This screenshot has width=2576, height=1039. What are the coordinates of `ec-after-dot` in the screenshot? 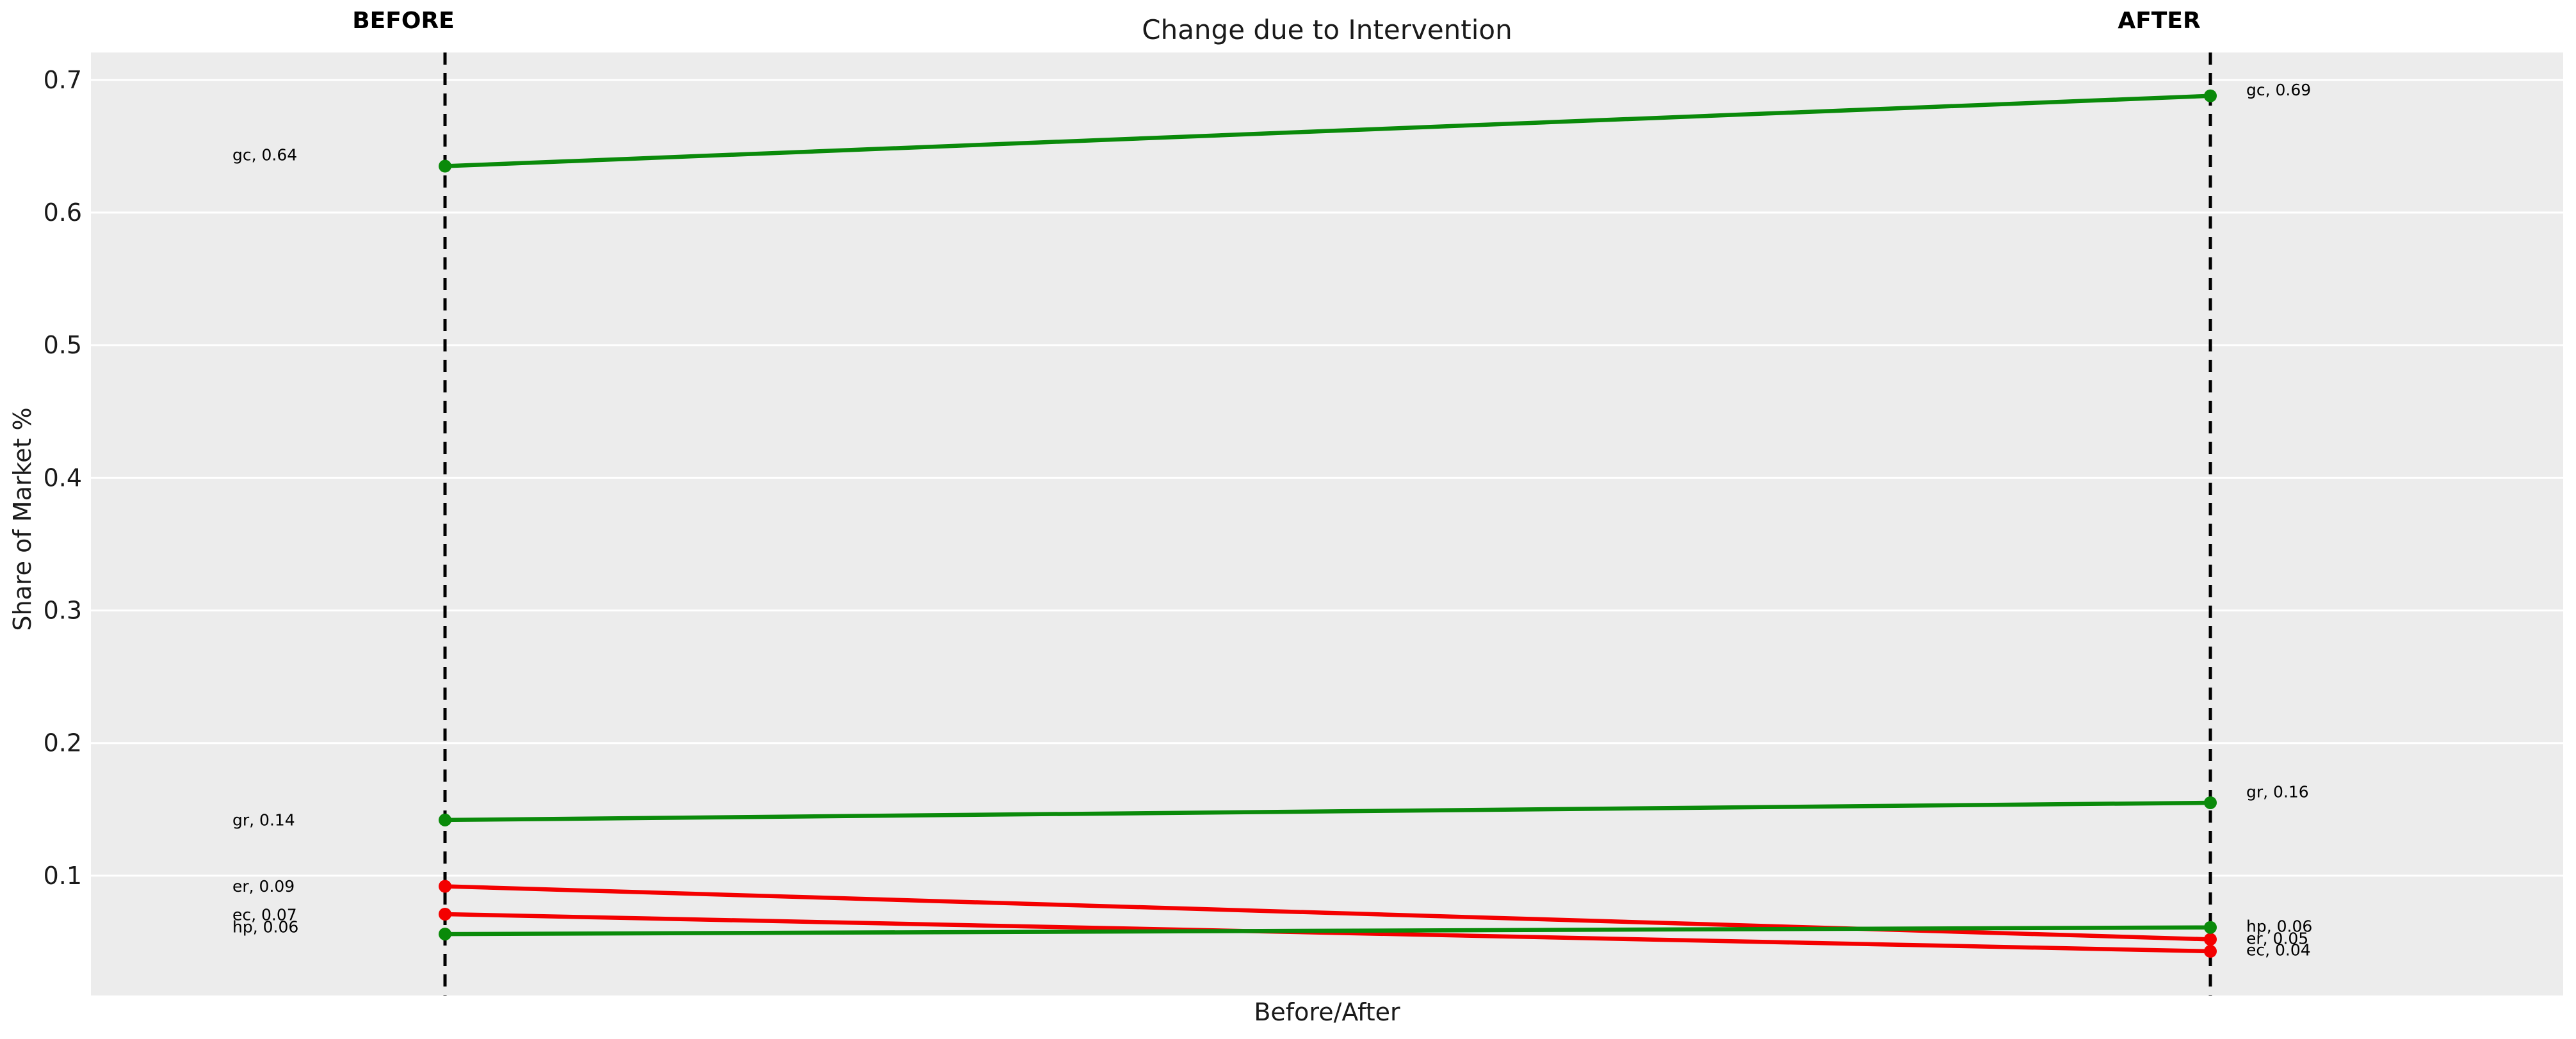 It's located at (2210, 951).